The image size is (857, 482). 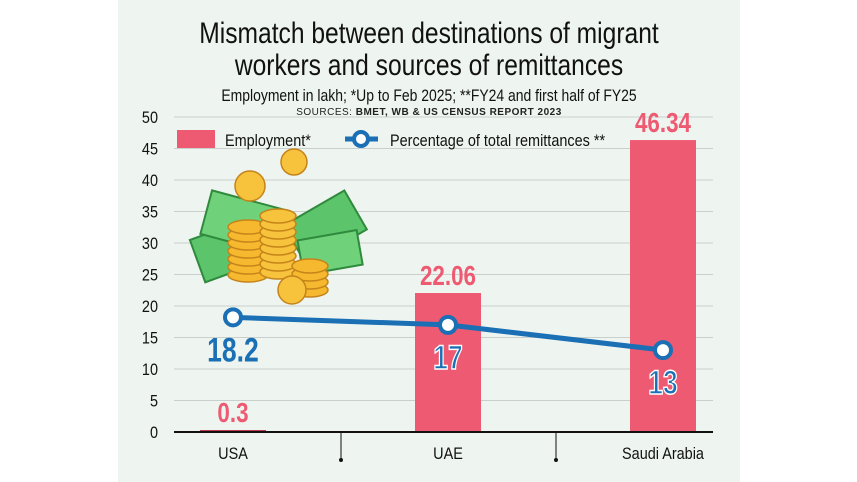 I want to click on y-tick-label: 35, so click(x=150, y=212).